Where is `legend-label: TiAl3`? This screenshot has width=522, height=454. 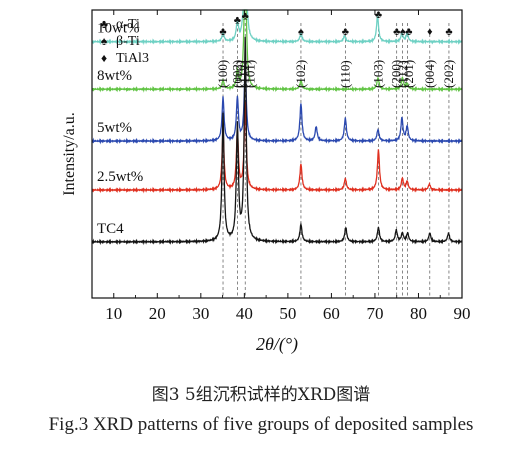
legend-label: TiAl3 is located at coordinates (132, 58).